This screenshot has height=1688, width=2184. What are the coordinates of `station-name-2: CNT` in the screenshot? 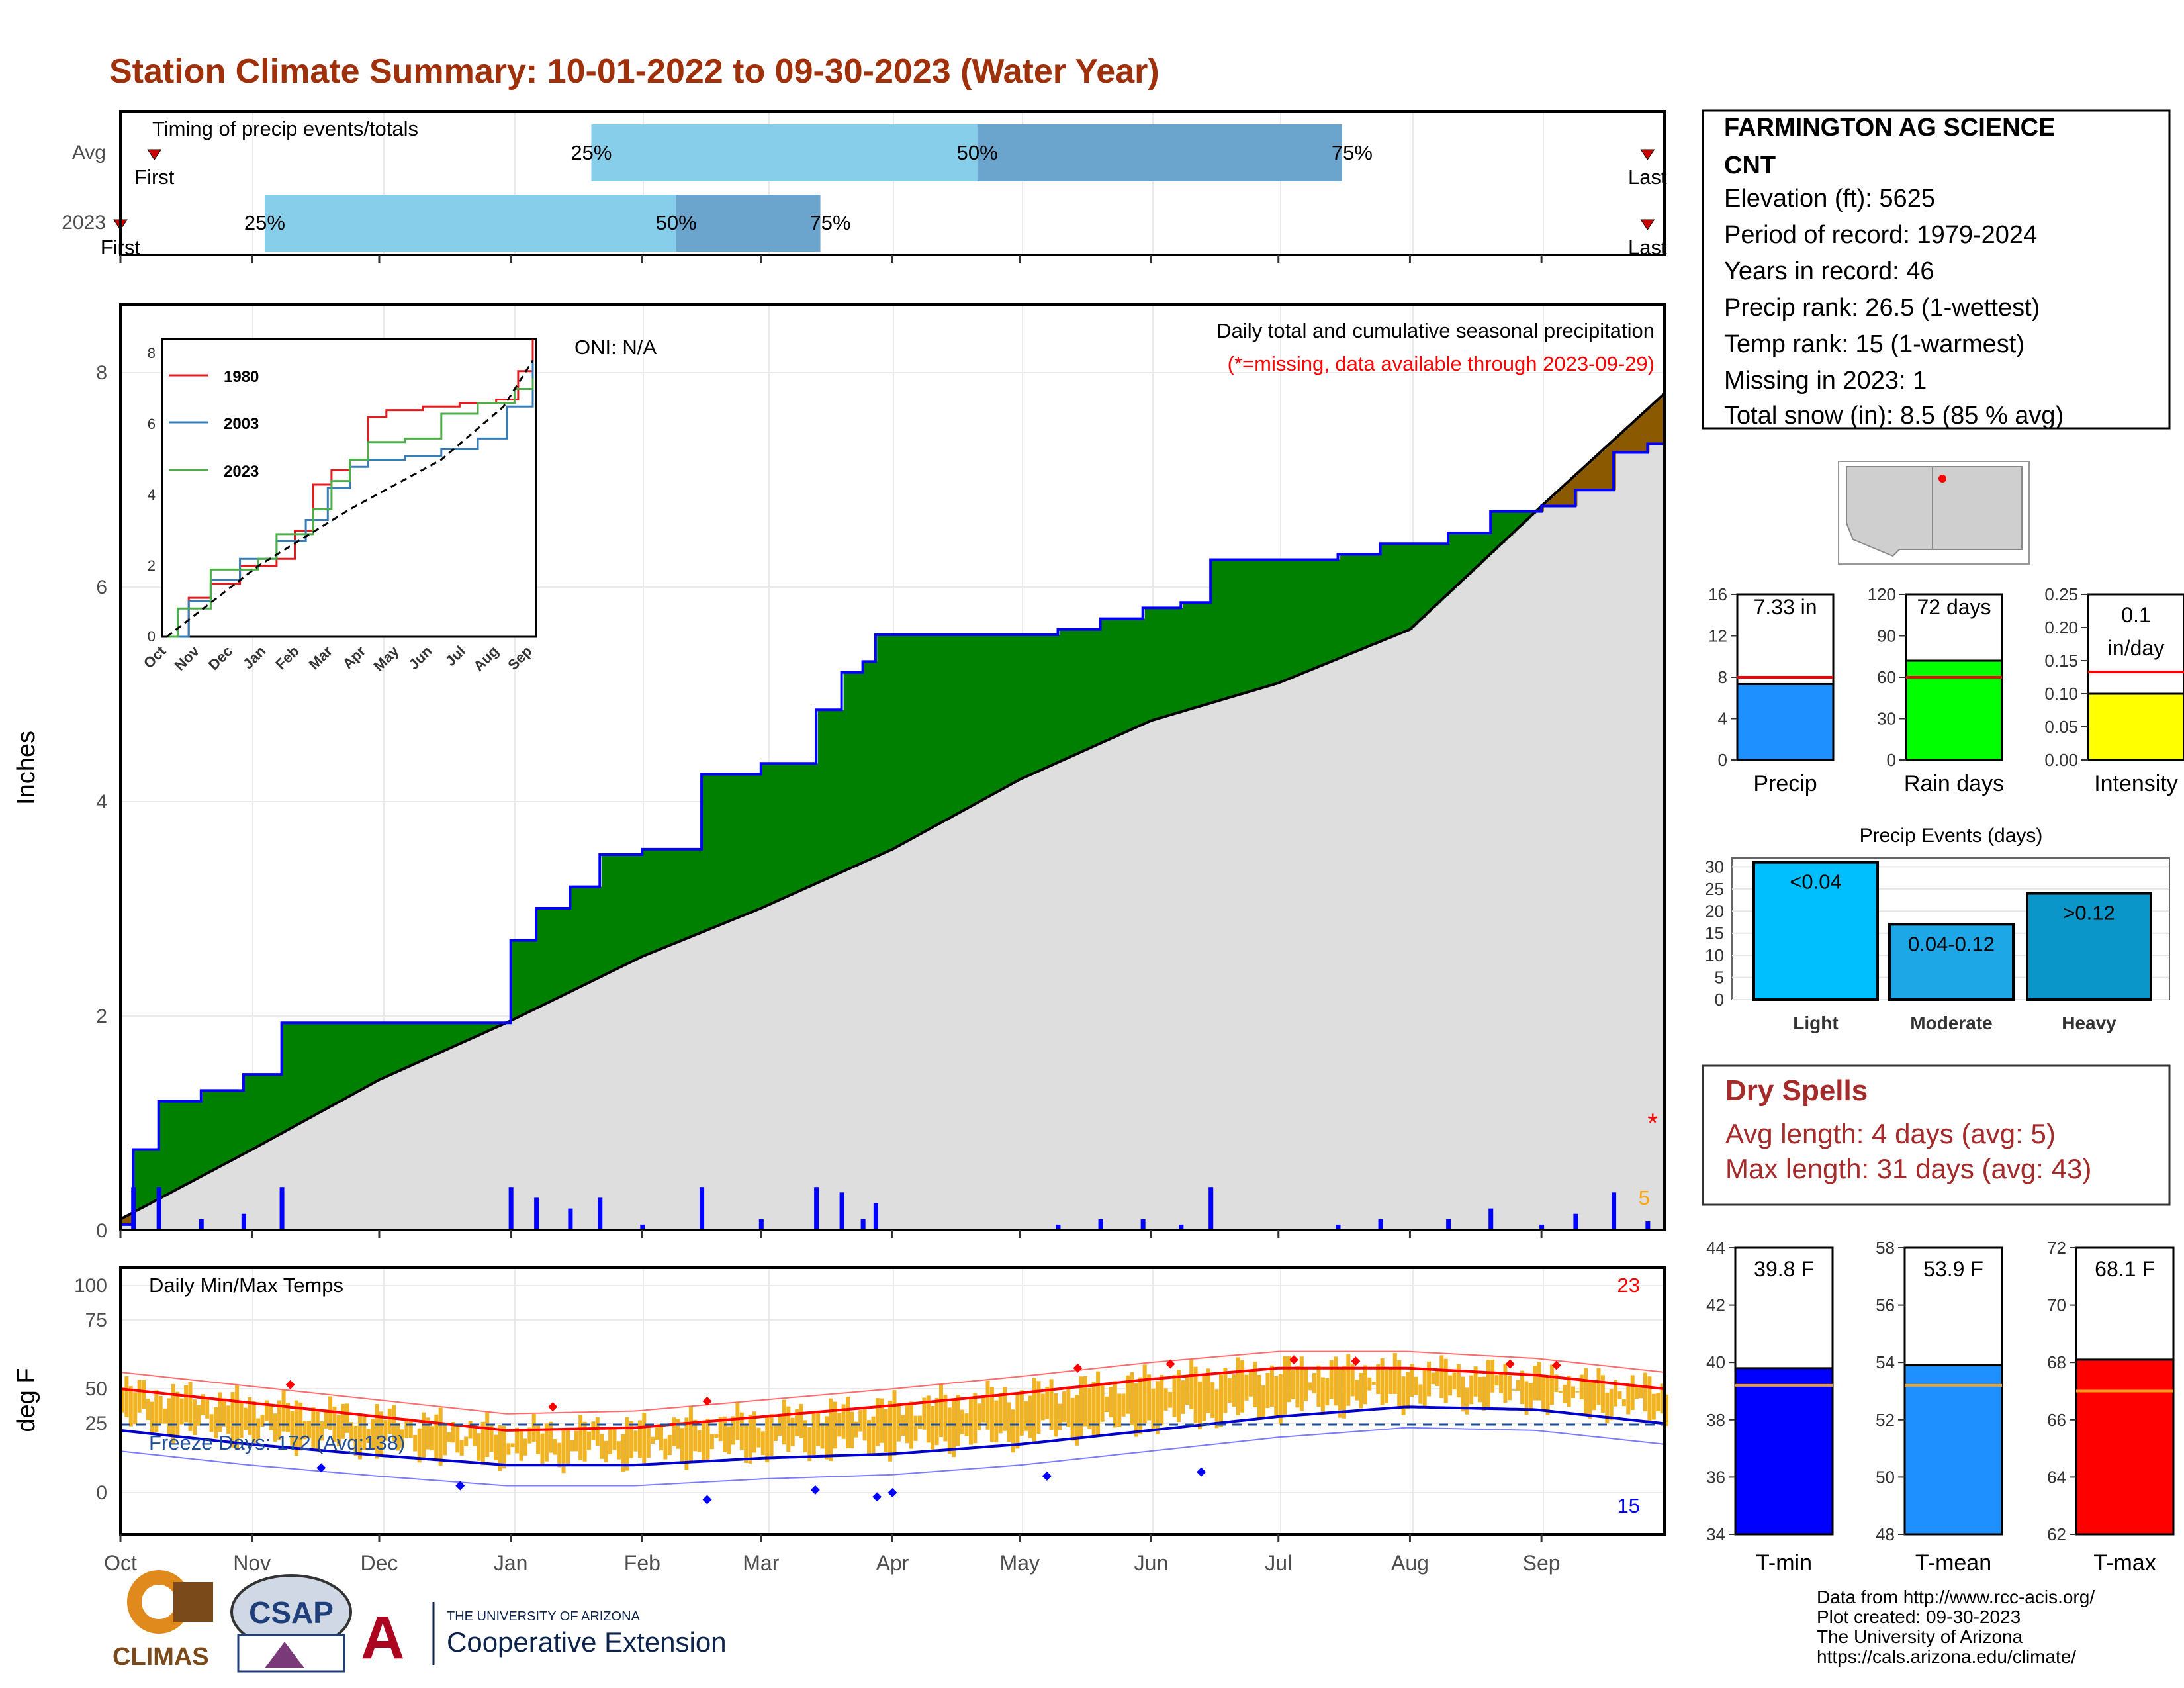 It's located at (1750, 165).